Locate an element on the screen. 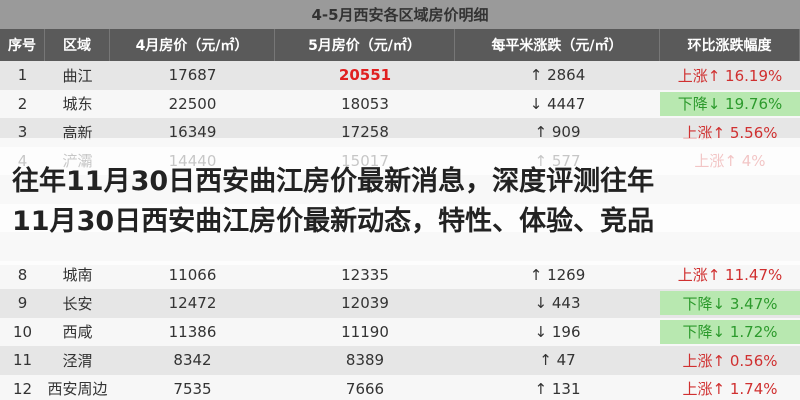 Image resolution: width=800 pixels, height=400 pixels. table-cell: 20551 is located at coordinates (365, 75).